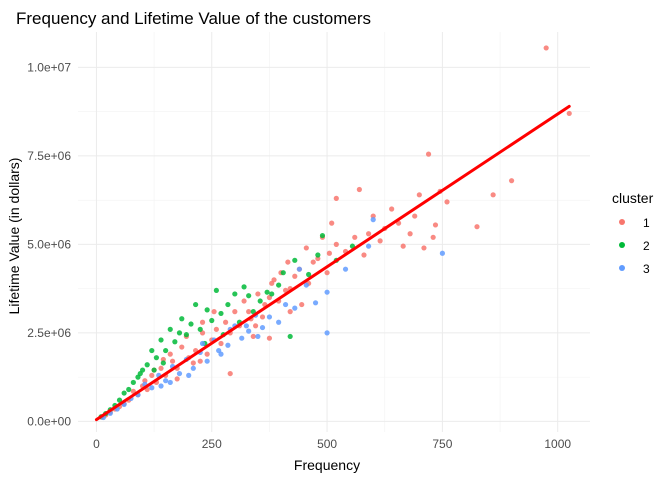 This screenshot has height=485, width=672. I want to click on legend-label-1: 1, so click(646, 223).